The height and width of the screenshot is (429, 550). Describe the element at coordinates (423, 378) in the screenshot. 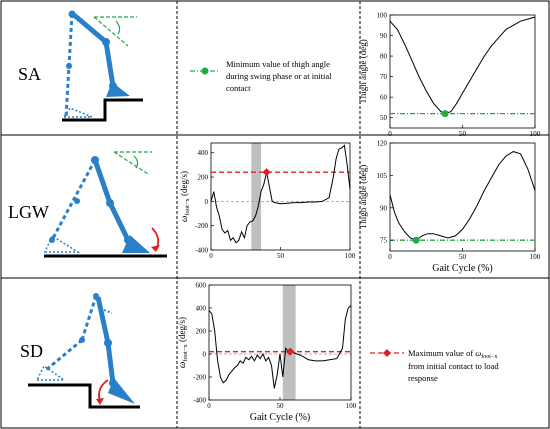

I see `max-omega-legend-line3: response` at that location.